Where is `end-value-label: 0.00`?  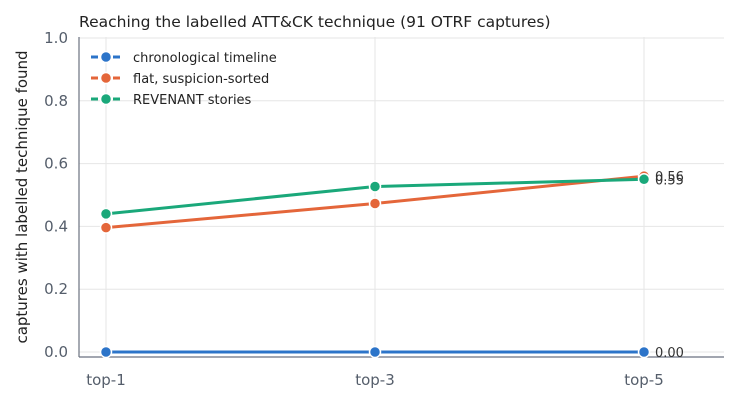
end-value-label: 0.00 is located at coordinates (669, 353).